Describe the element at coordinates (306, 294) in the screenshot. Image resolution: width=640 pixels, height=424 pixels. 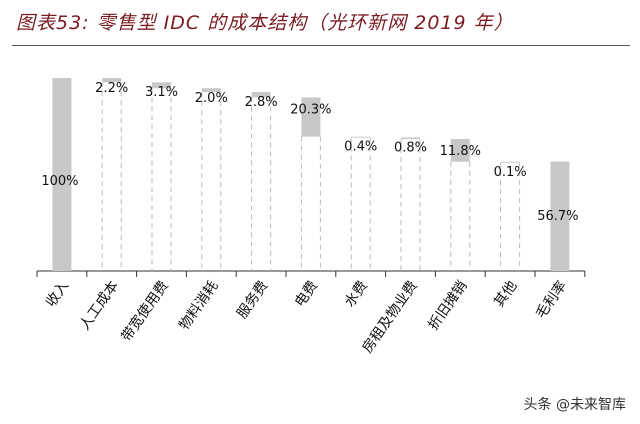
I see `x-tick-label: 电费` at that location.